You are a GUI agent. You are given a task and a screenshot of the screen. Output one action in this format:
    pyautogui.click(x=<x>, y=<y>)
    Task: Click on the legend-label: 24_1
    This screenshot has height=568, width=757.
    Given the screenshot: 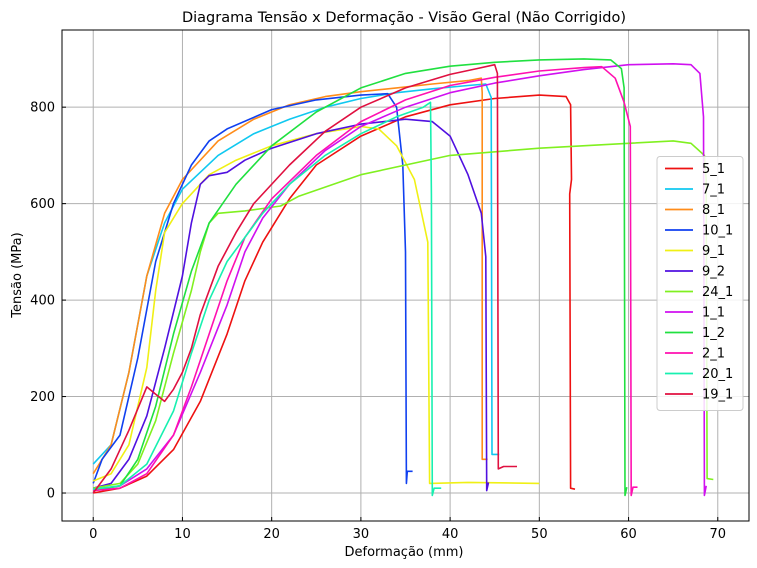 What is the action you would take?
    pyautogui.click(x=717, y=292)
    